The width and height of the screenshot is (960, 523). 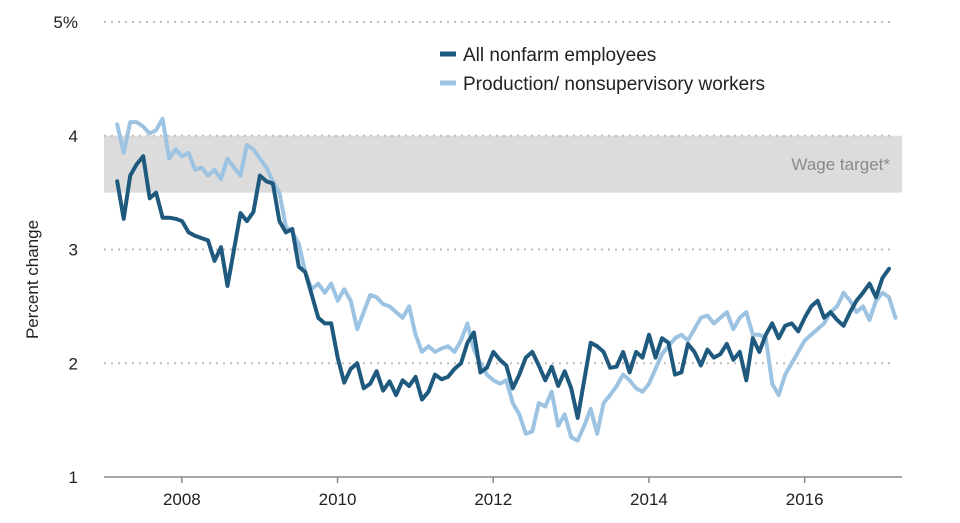 I want to click on x-tick-label: 2016, so click(x=805, y=499).